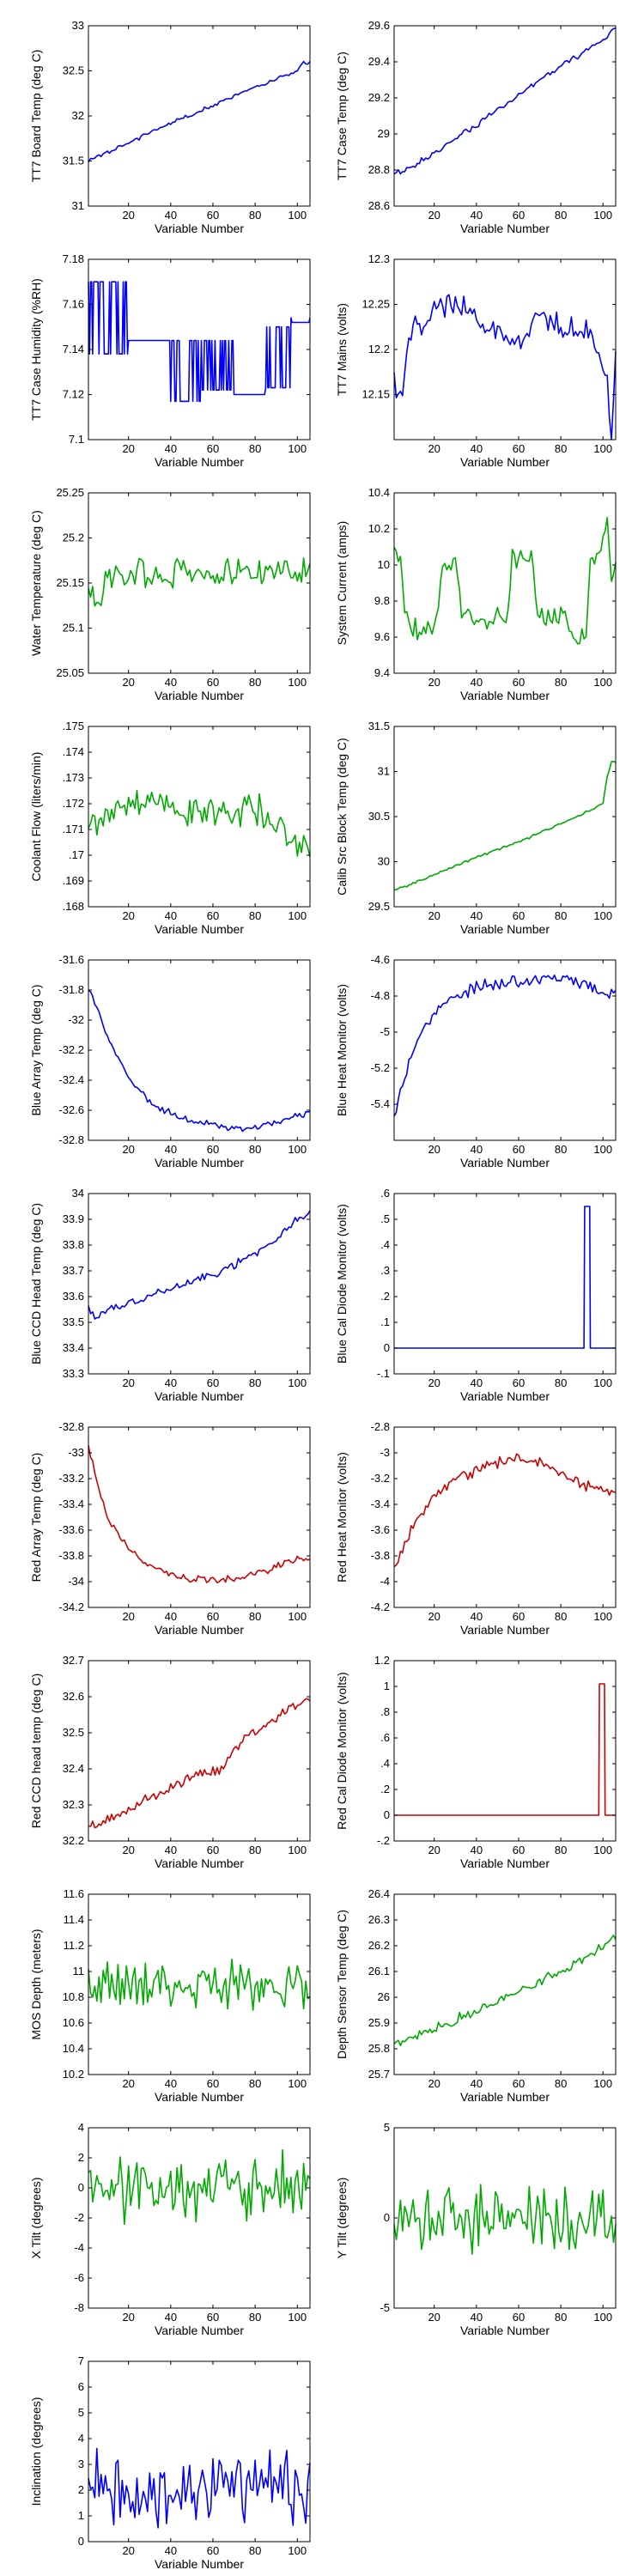 Image resolution: width=644 pixels, height=2576 pixels. I want to click on y-tick-label: -3.8, so click(380, 1555).